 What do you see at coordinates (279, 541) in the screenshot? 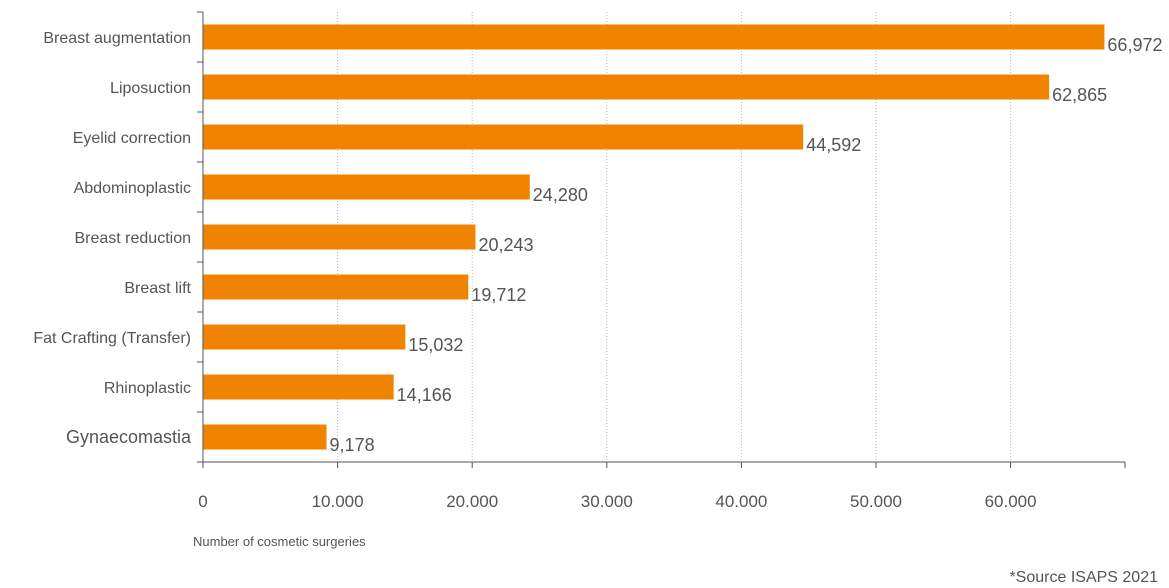
I see `x-axis-title: Number of cosmetic surgeries` at bounding box center [279, 541].